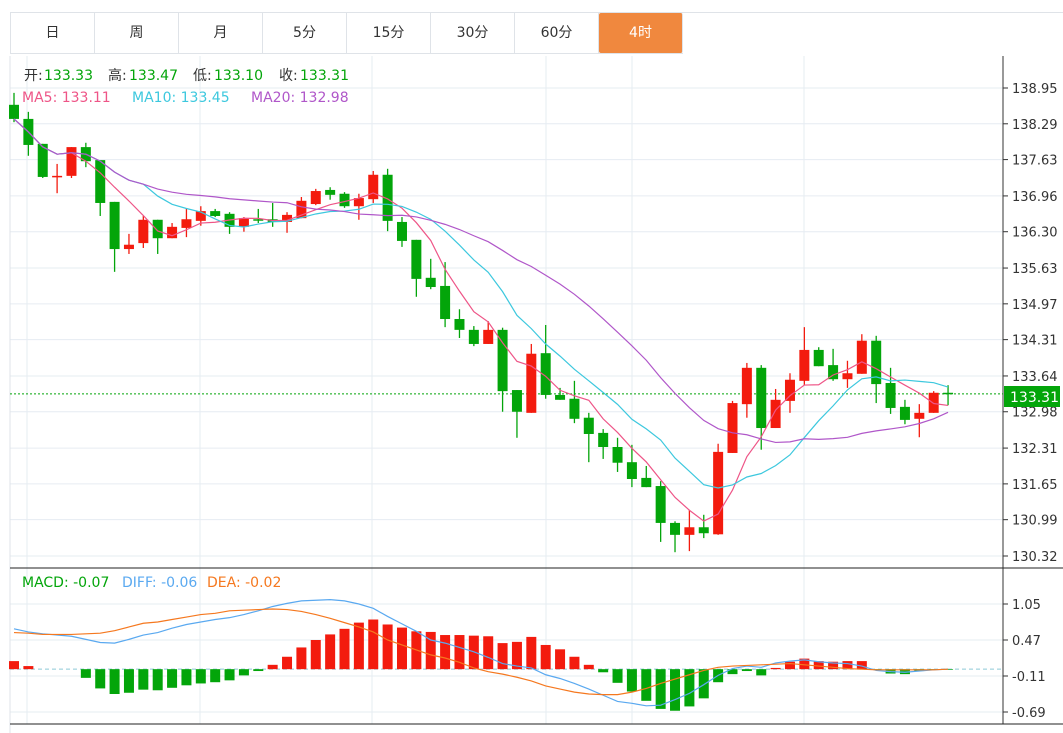 Image resolution: width=1063 pixels, height=733 pixels. I want to click on legend-high-value: 133.47, so click(153, 76).